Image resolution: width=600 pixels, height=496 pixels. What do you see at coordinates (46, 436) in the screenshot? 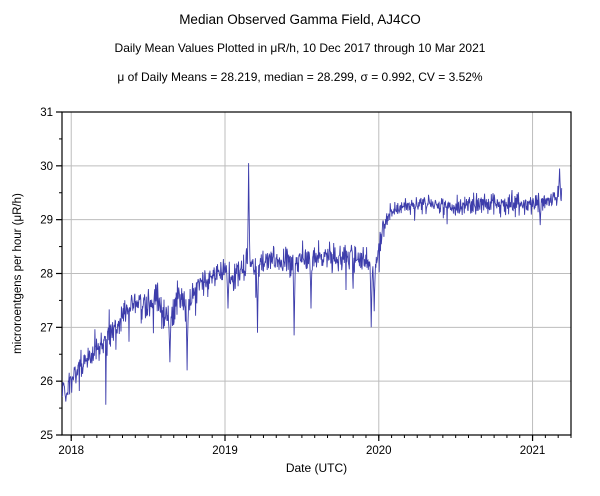
I see `y-tick-label: 25` at bounding box center [46, 436].